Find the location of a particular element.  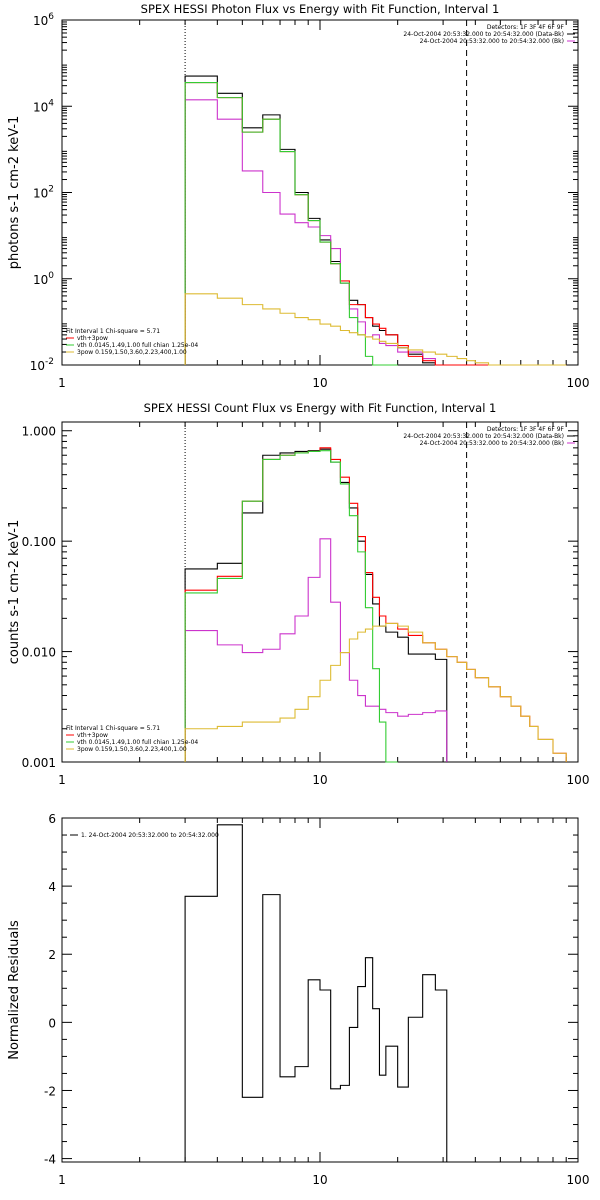

series-data-bk-line is located at coordinates (316, 605).